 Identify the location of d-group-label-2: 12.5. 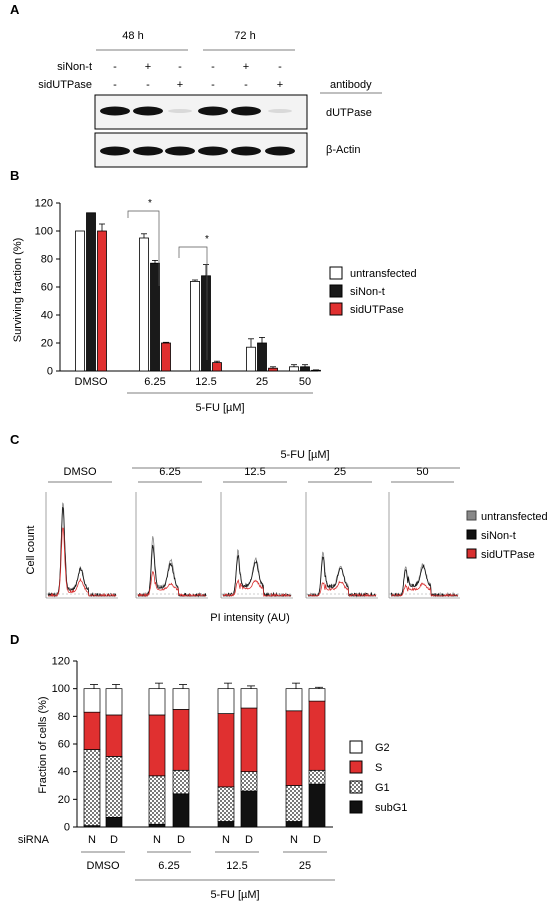
(236, 866).